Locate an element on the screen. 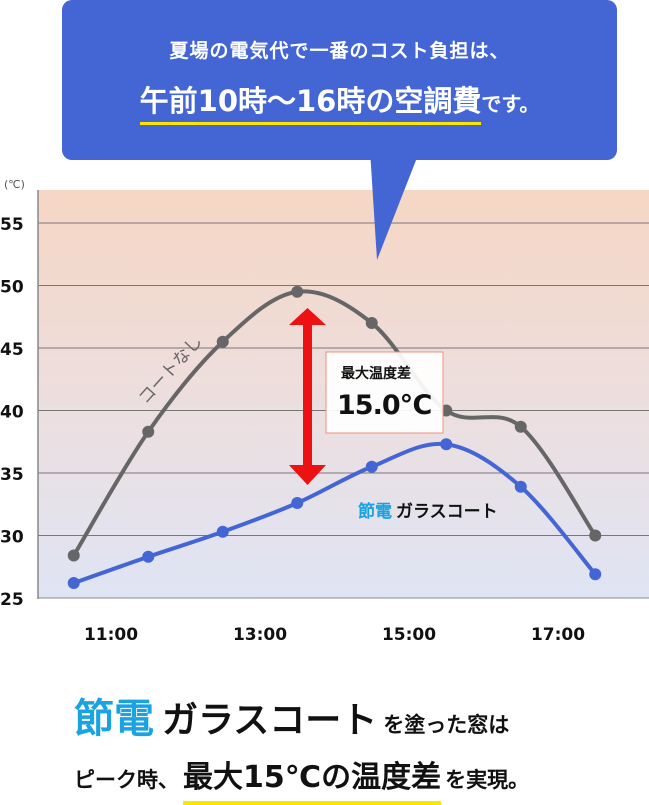 This screenshot has width=649, height=805. callout-line2: 午前10時～16時の空調費です。 is located at coordinates (339, 101).